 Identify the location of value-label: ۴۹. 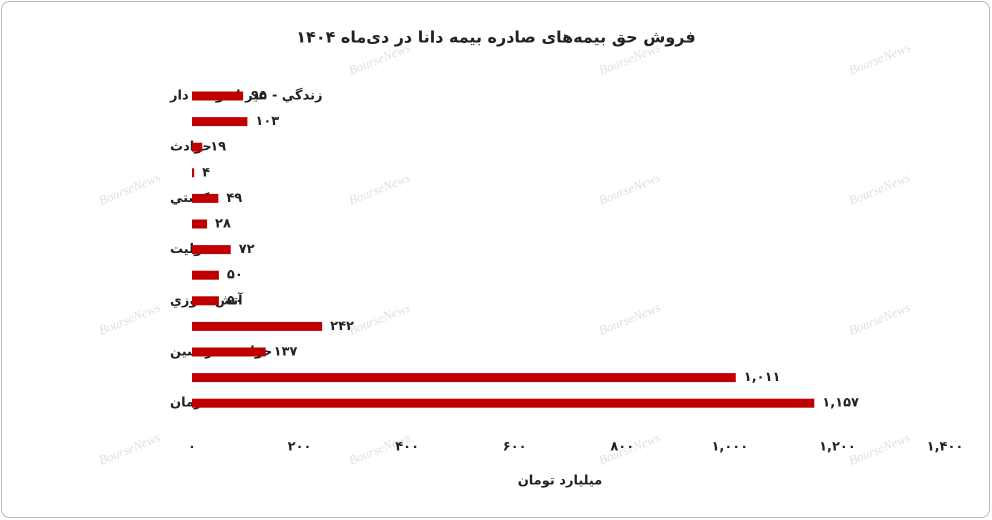
(234, 198).